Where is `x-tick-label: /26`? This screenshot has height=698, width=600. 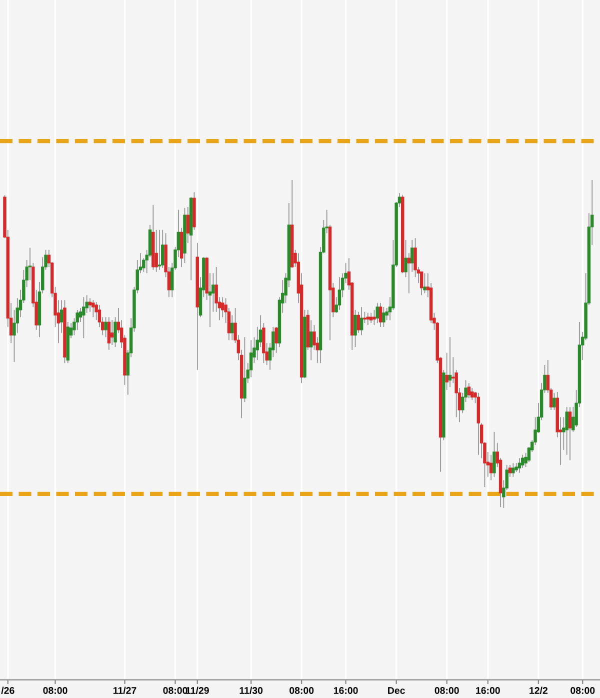
x-tick-label: /26 is located at coordinates (7, 690).